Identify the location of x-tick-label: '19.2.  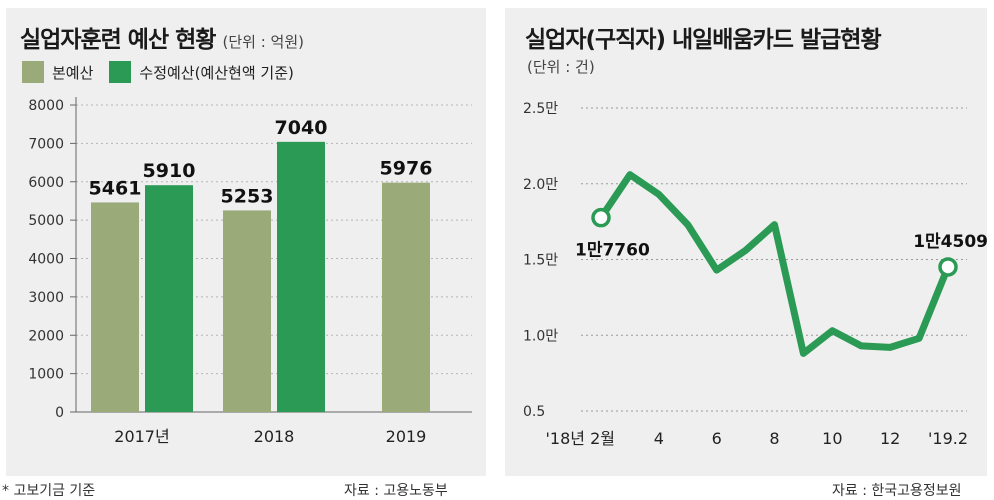
(948, 438).